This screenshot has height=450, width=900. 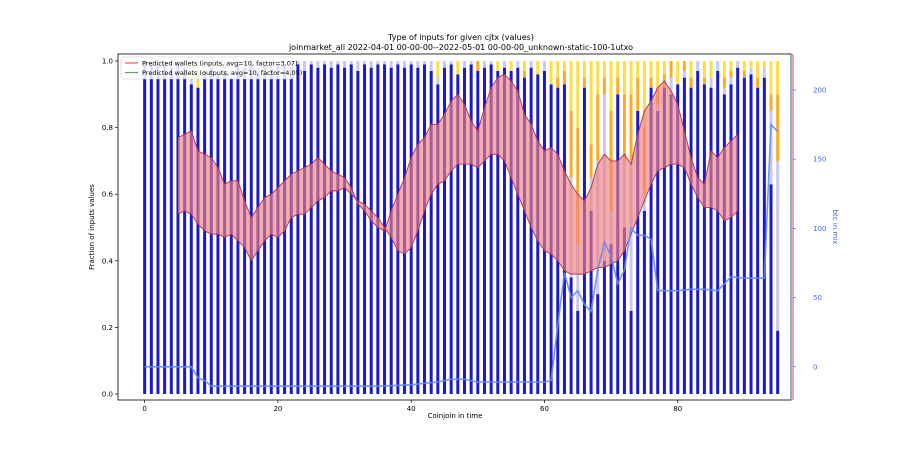 I want to click on y2-axis-label: btc in mix, so click(x=835, y=227).